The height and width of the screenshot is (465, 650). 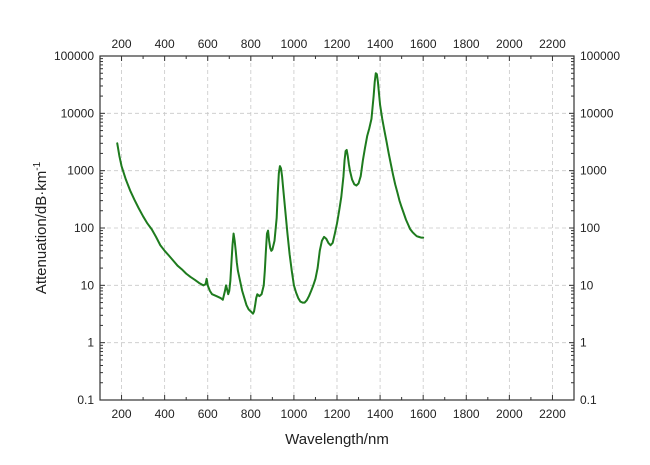 I want to click on x-tick-label-top: 400, so click(x=165, y=44).